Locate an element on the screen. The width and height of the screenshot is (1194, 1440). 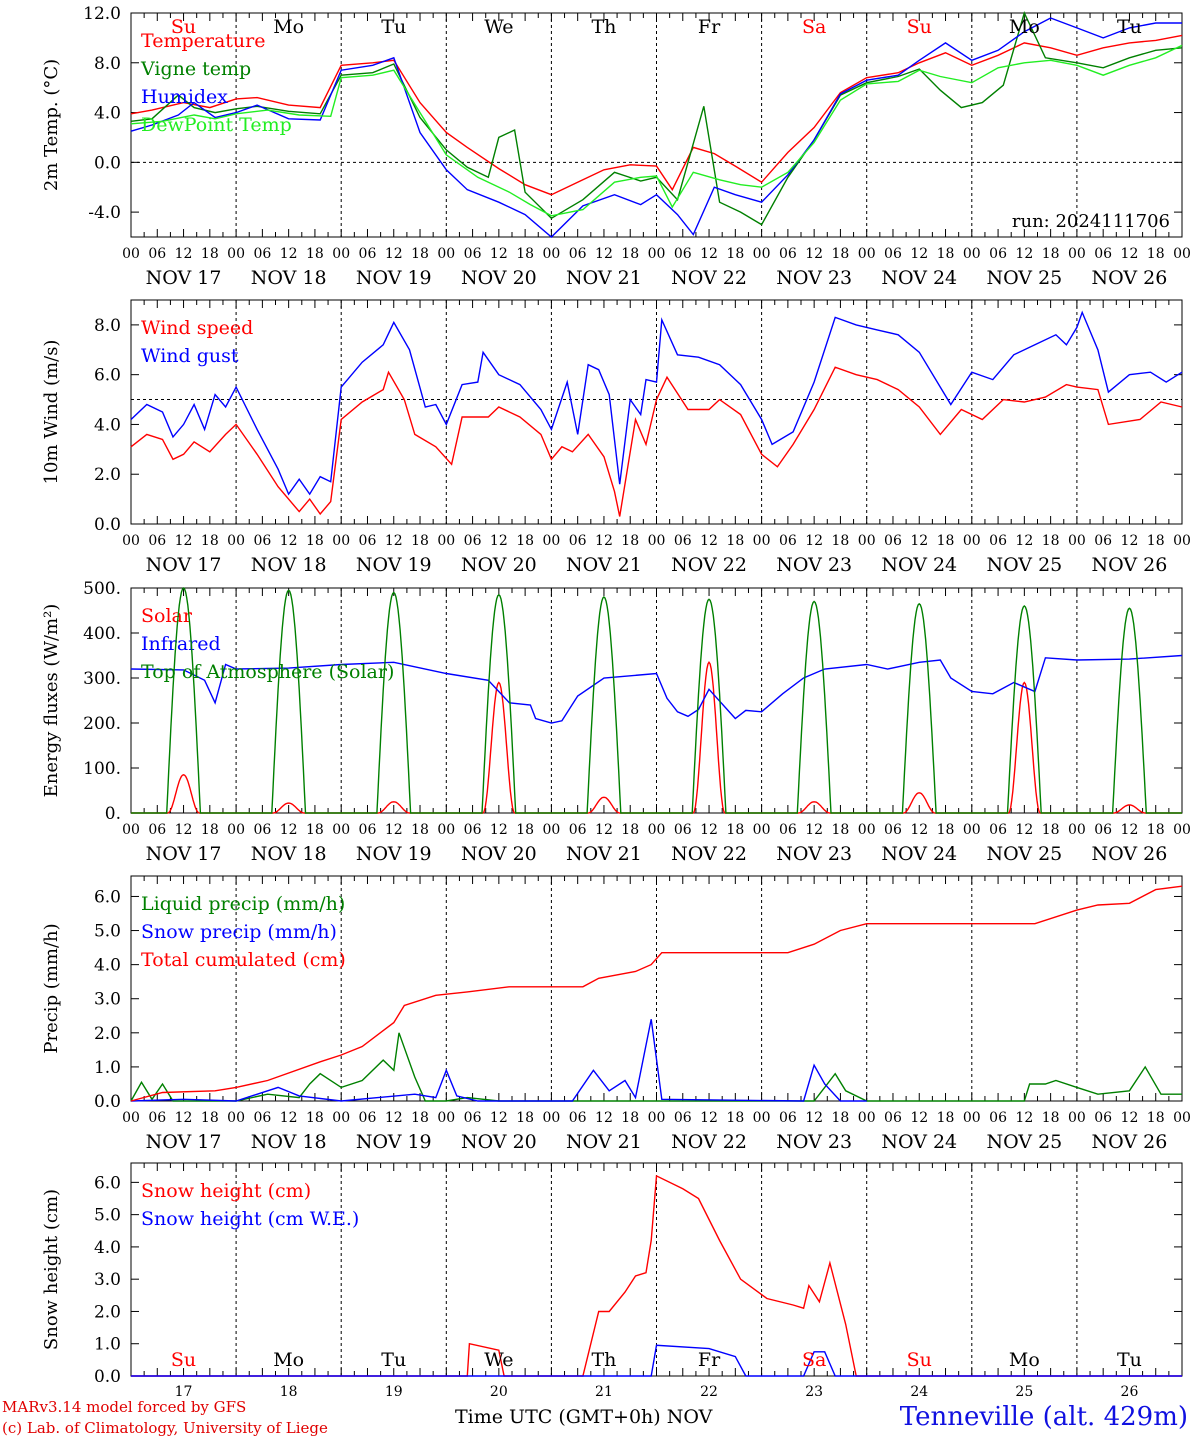
panel2-date-label: NOV 18 is located at coordinates (289, 565).